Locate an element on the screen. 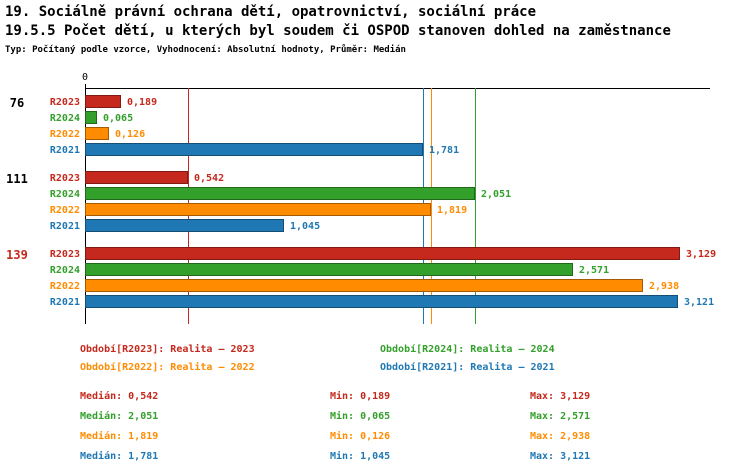 This screenshot has width=750, height=476. value-label-group76-R2022: 0,126 is located at coordinates (130, 134).